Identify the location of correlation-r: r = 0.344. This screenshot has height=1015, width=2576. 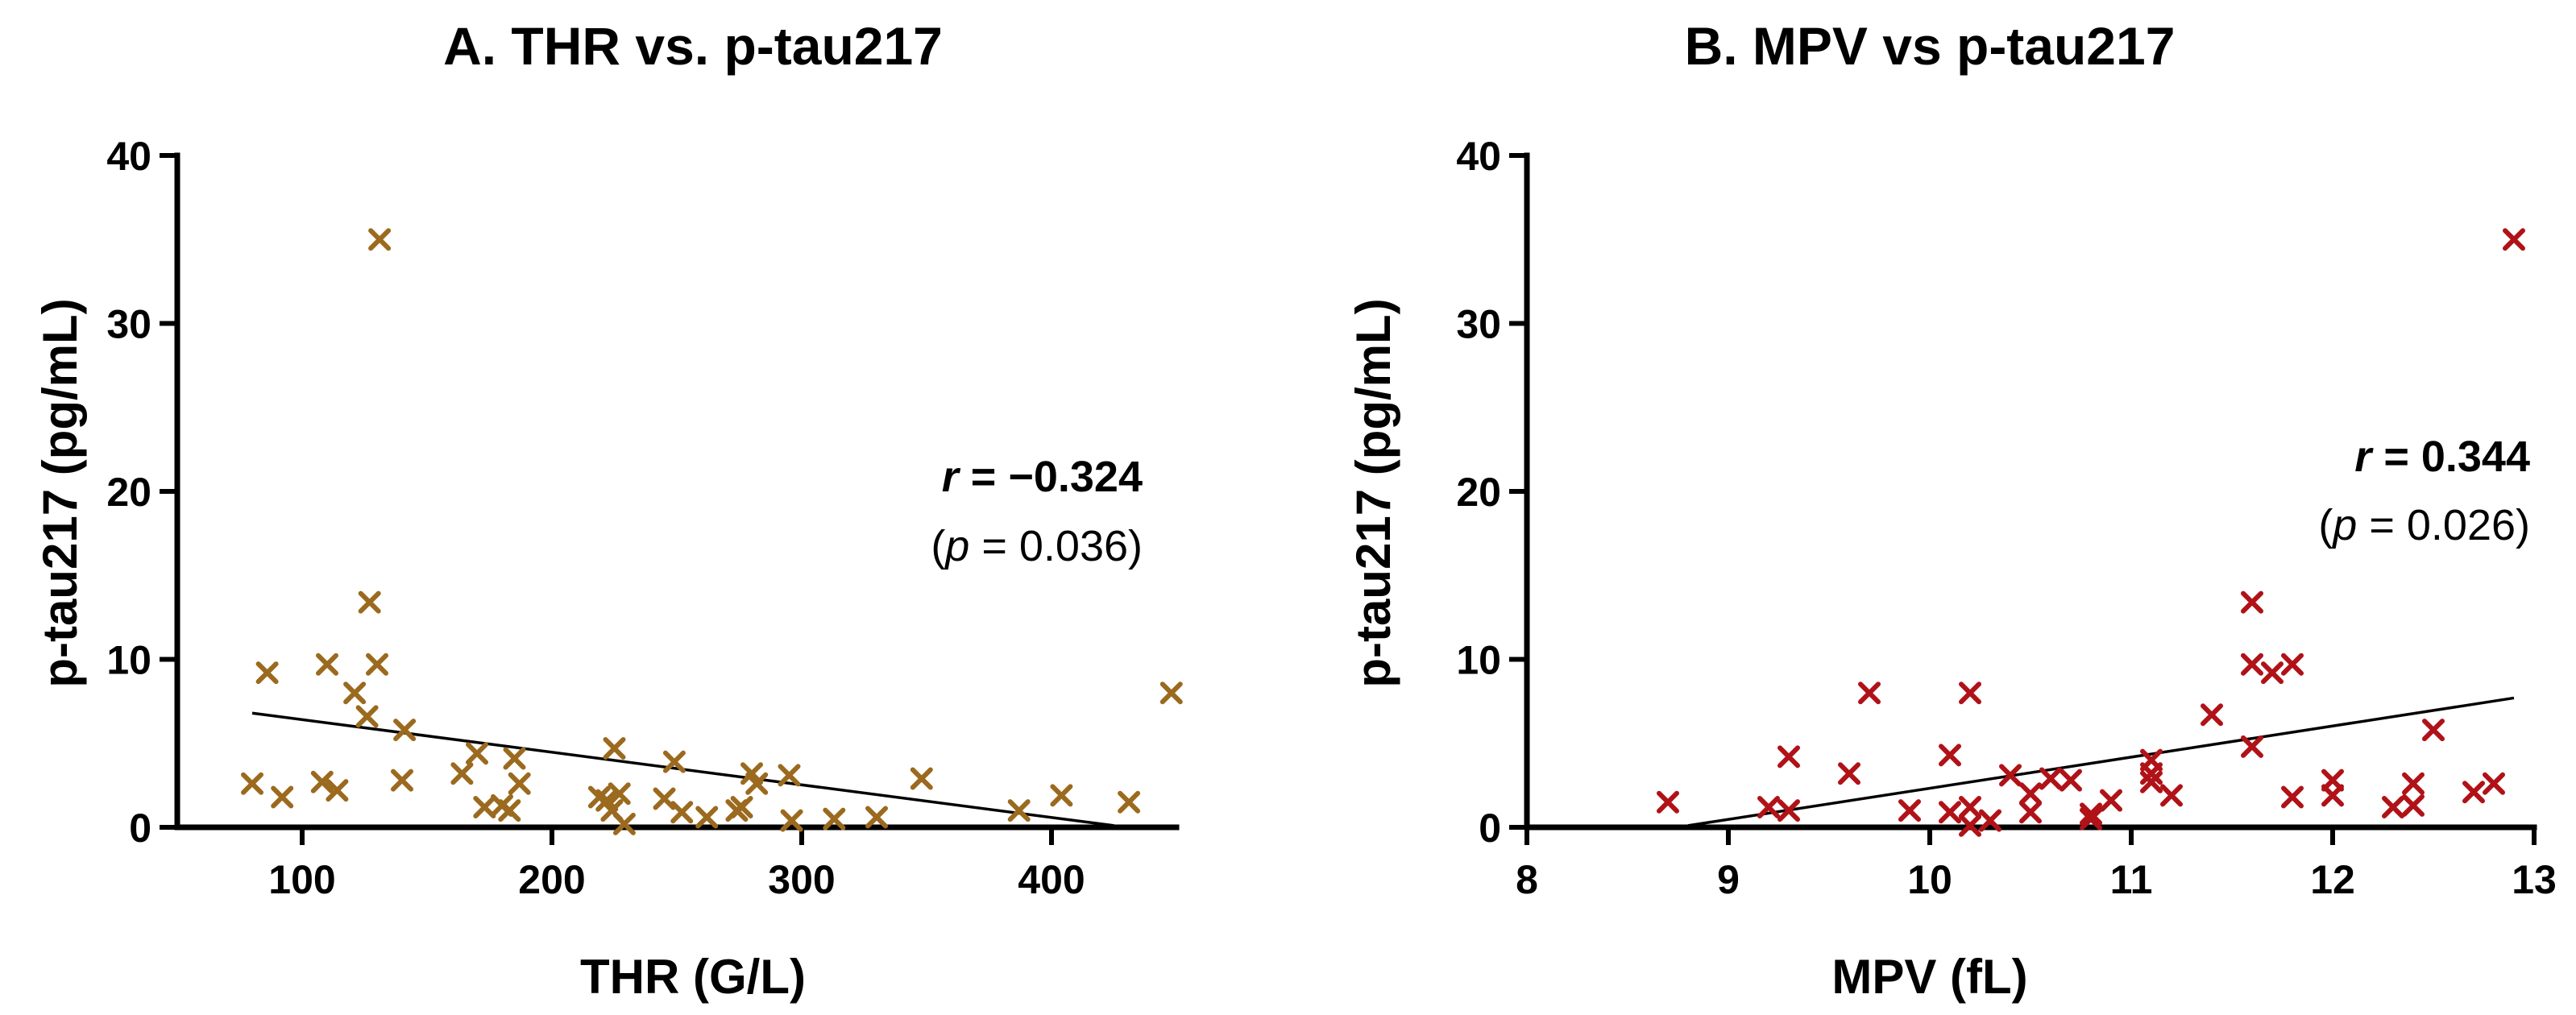
(2442, 457).